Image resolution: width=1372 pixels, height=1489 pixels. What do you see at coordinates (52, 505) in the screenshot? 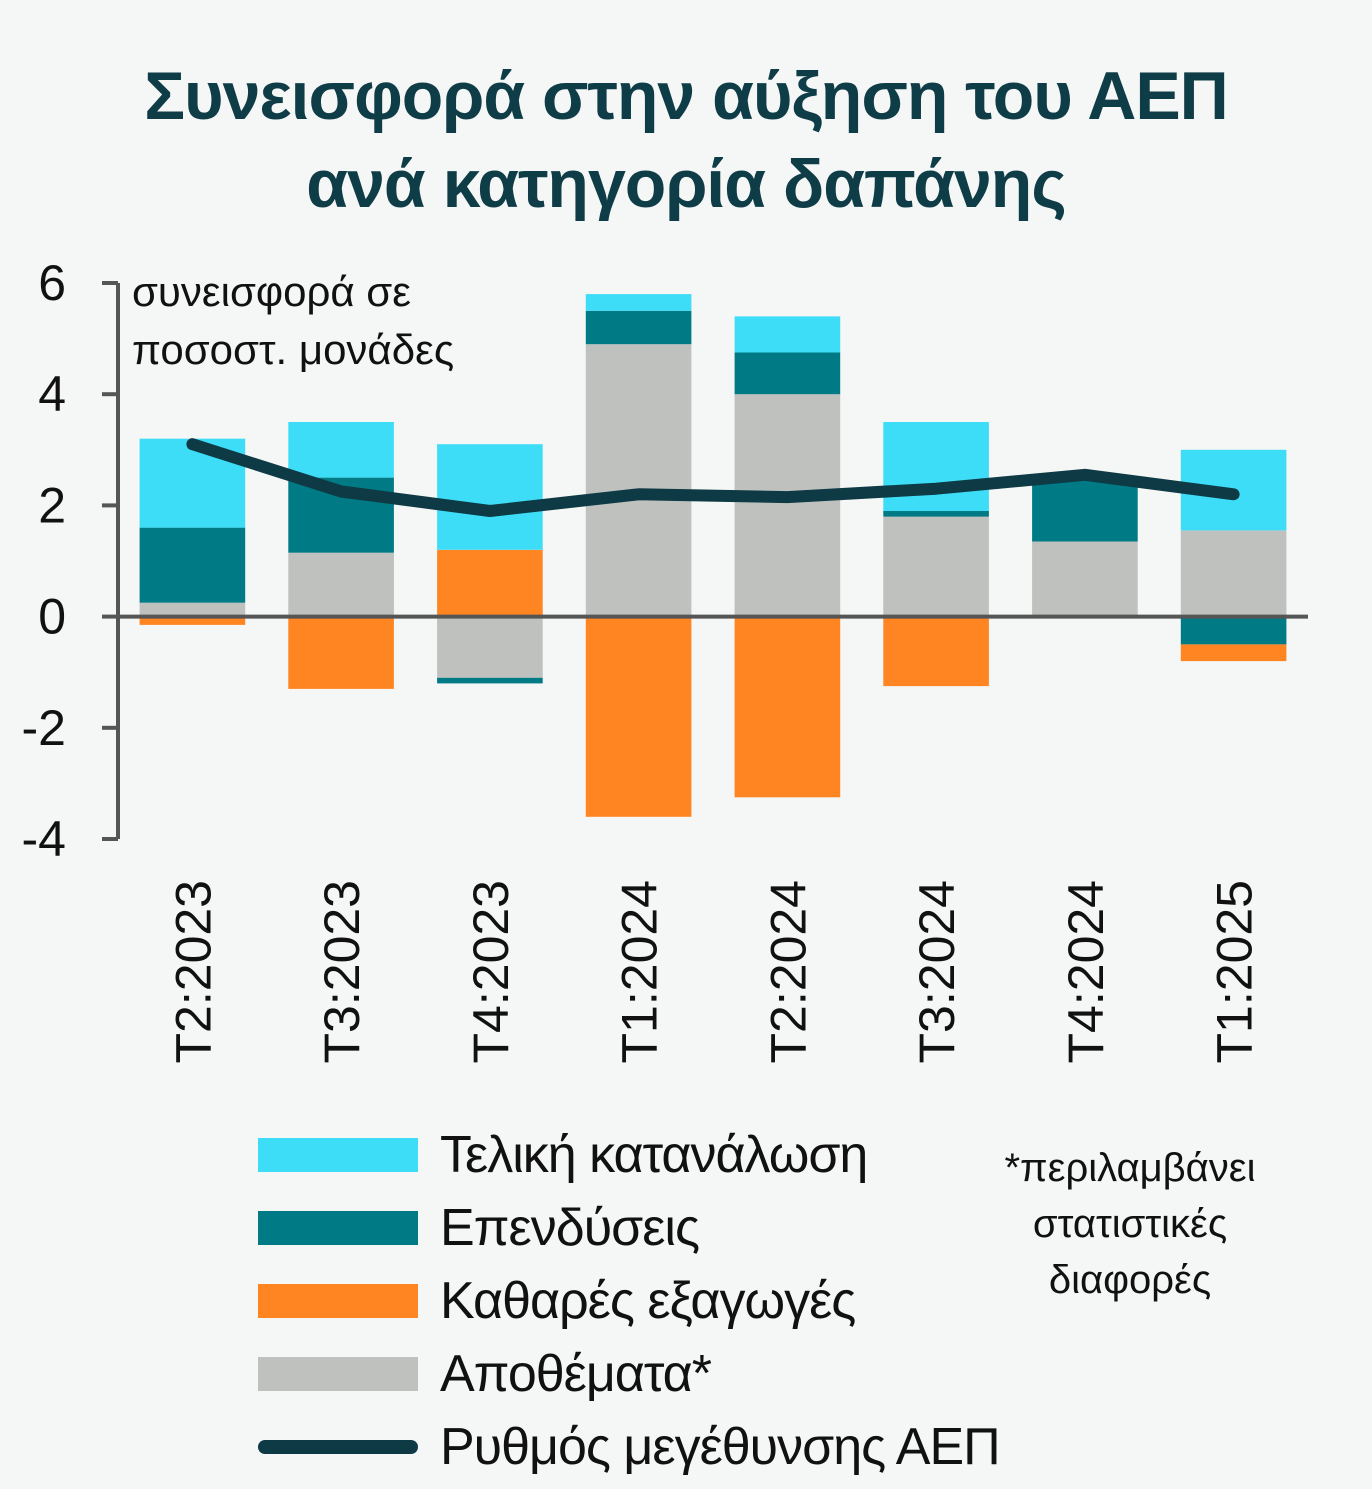
I see `y-tick-label-2: 2` at bounding box center [52, 505].